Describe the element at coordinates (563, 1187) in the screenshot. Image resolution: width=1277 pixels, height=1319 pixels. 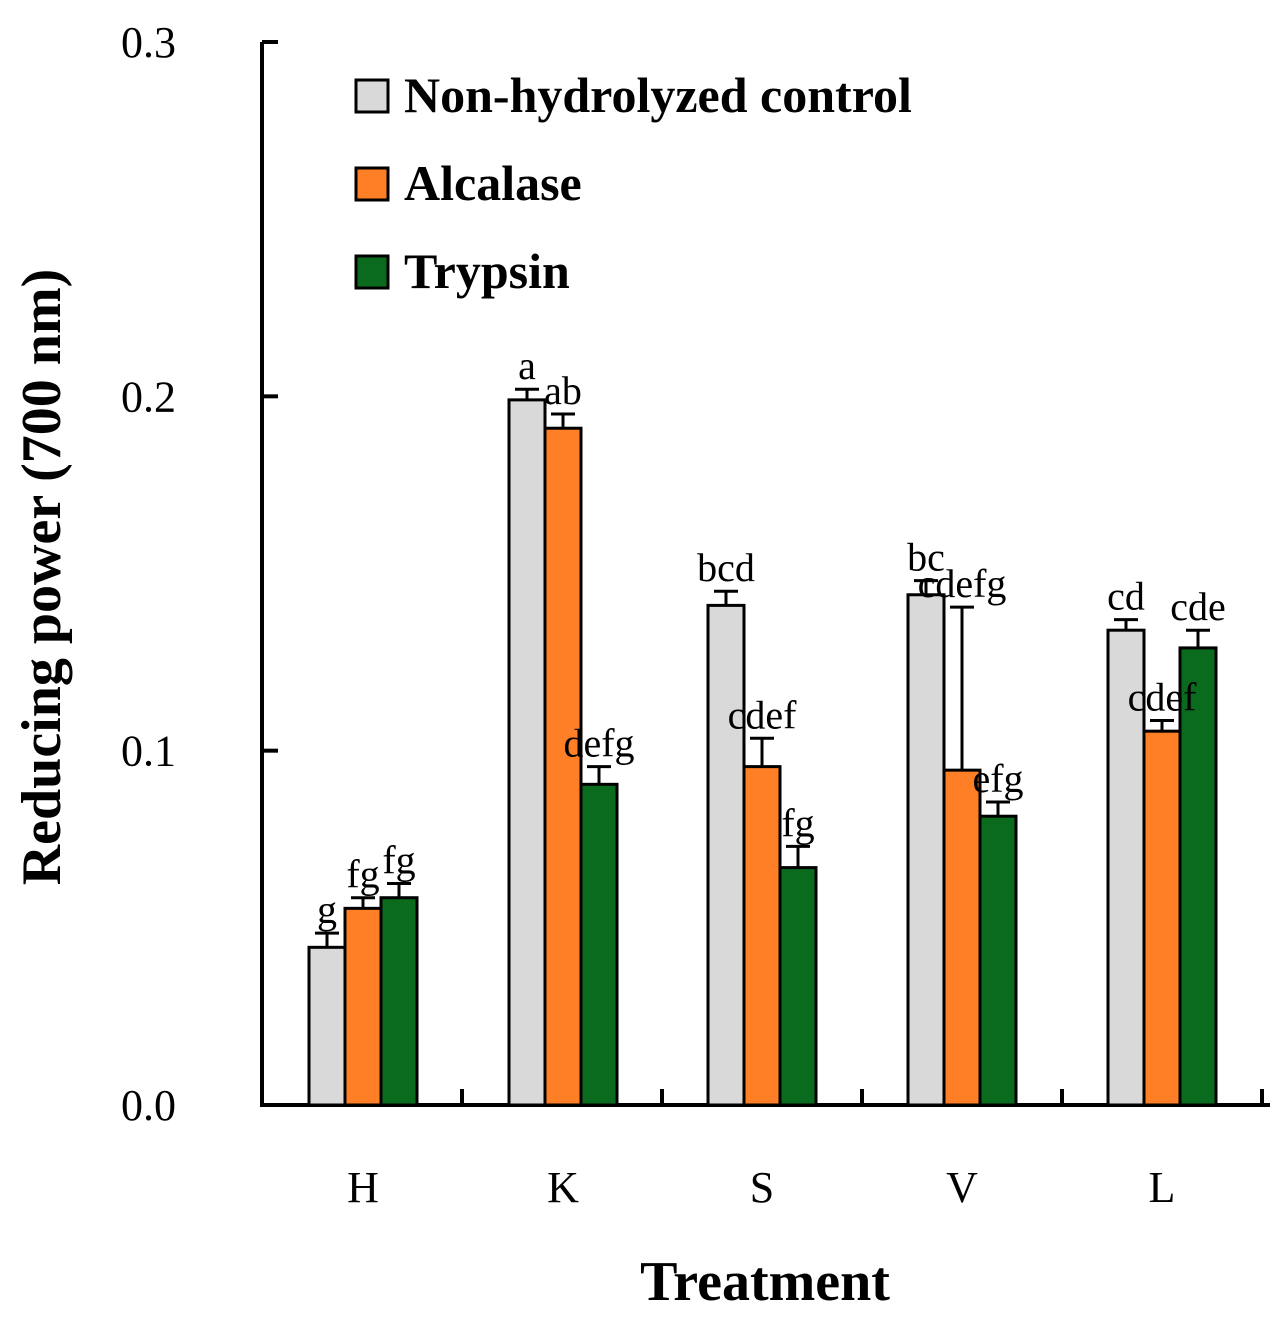
I see `x-tick-label: K` at that location.